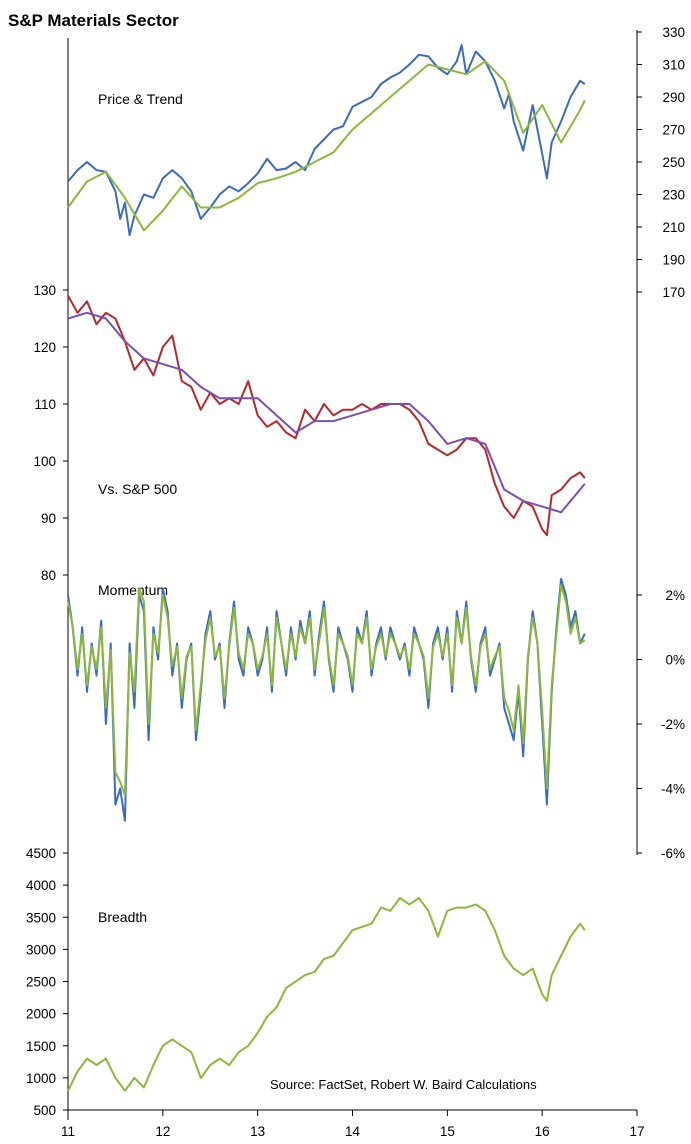  Describe the element at coordinates (673, 292) in the screenshot. I see `panel1-tick-label: 170` at that location.